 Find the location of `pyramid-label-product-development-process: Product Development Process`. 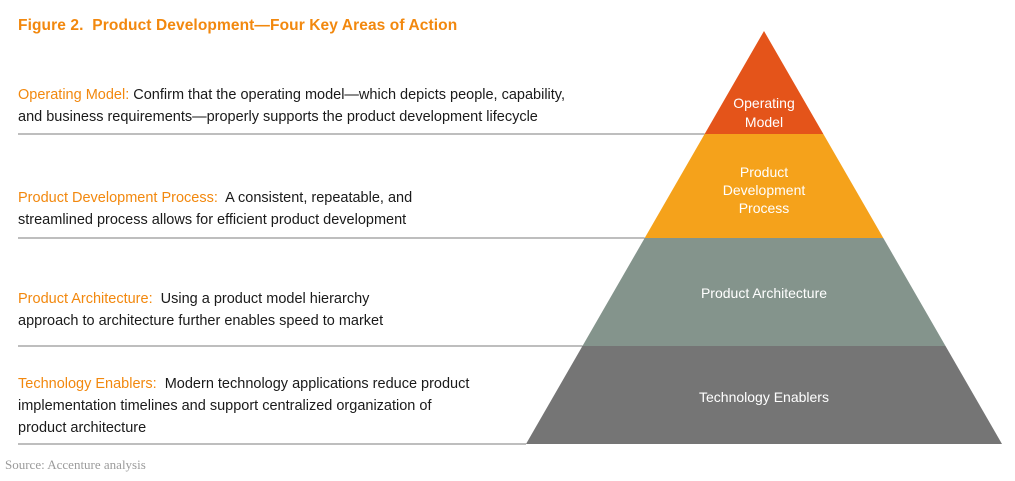

pyramid-label-product-development-process: Product Development Process is located at coordinates (764, 190).